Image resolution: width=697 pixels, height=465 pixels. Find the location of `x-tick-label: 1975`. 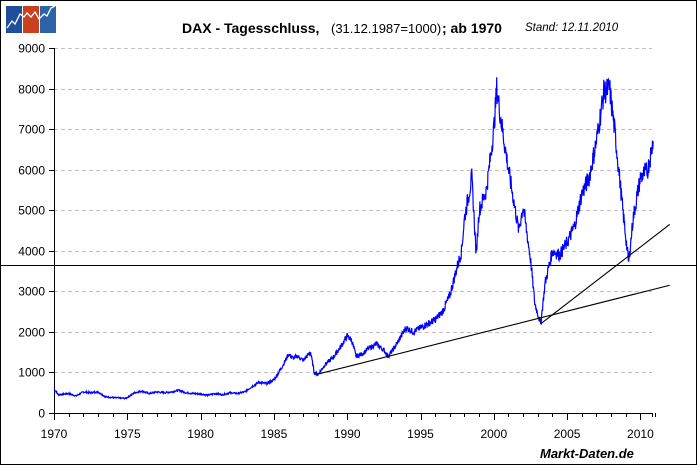

x-tick-label: 1975 is located at coordinates (127, 434).